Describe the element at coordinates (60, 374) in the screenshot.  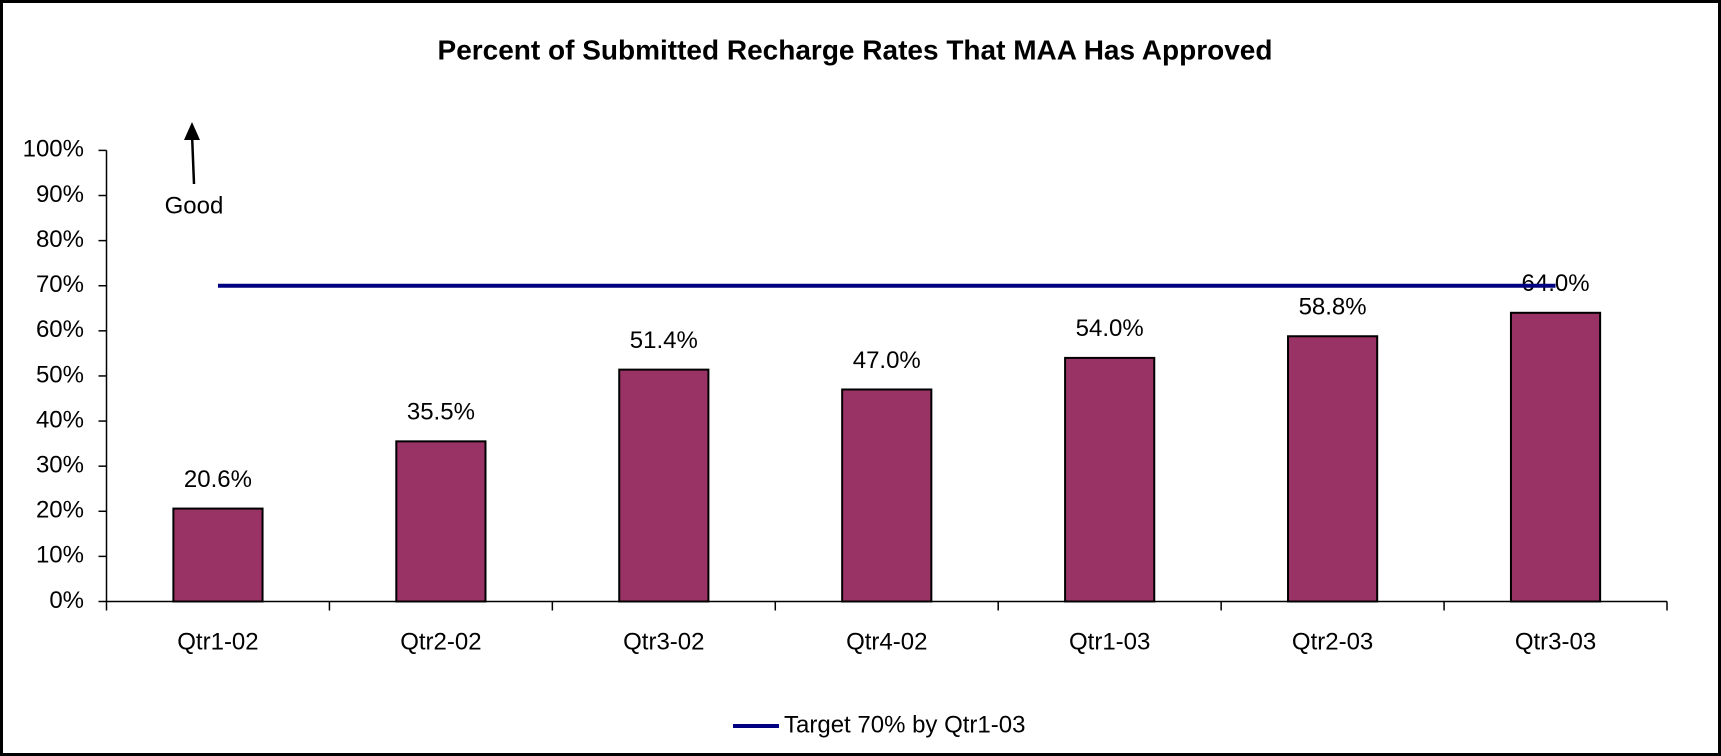
I see `y-tick-label: 50%` at that location.